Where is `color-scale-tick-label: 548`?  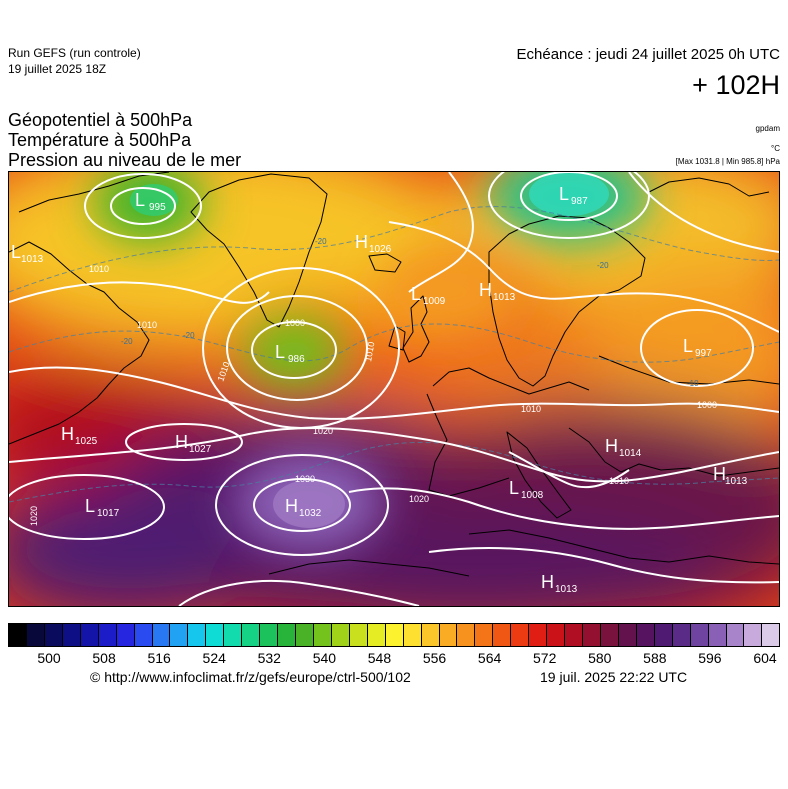
color-scale-tick-label: 548 is located at coordinates (379, 658).